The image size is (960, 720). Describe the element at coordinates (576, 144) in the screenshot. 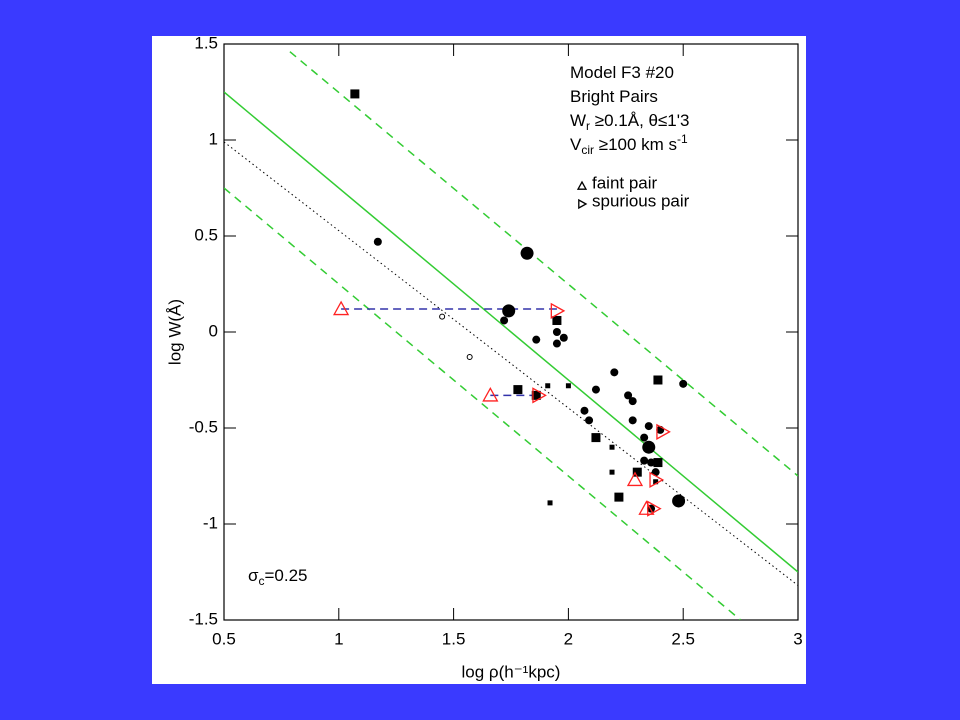

I see `annotation-part: V` at that location.